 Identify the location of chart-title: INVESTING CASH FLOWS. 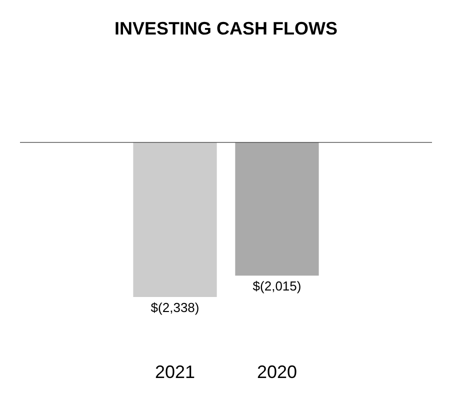
(226, 28).